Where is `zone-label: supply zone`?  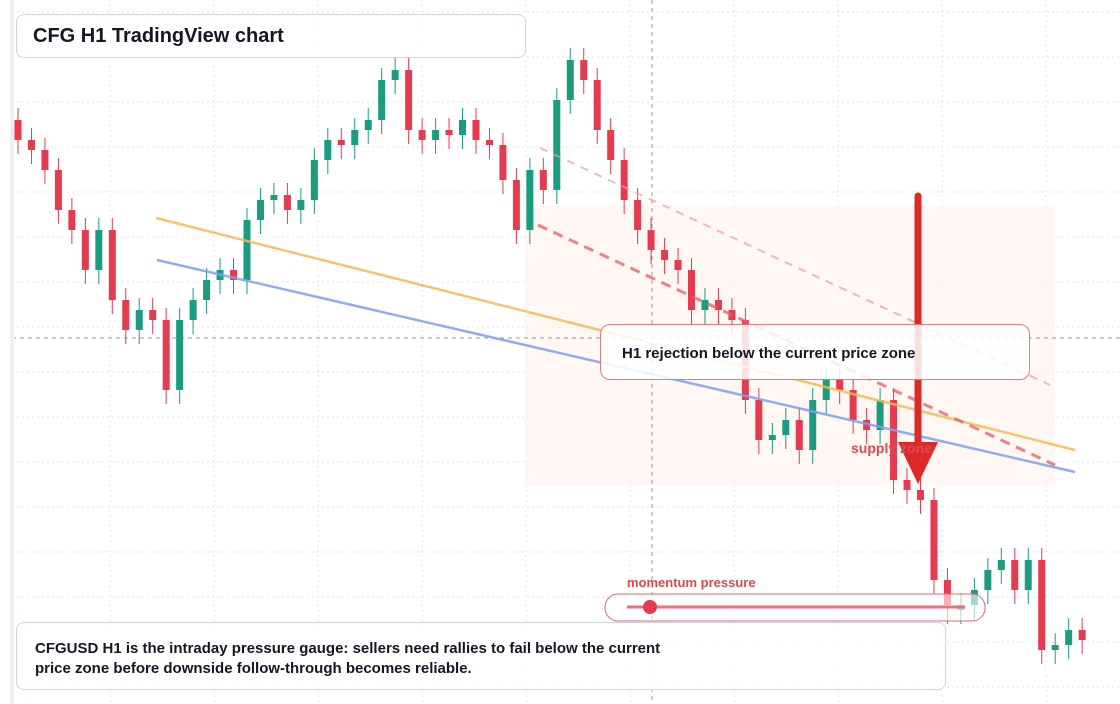 zone-label: supply zone is located at coordinates (891, 448).